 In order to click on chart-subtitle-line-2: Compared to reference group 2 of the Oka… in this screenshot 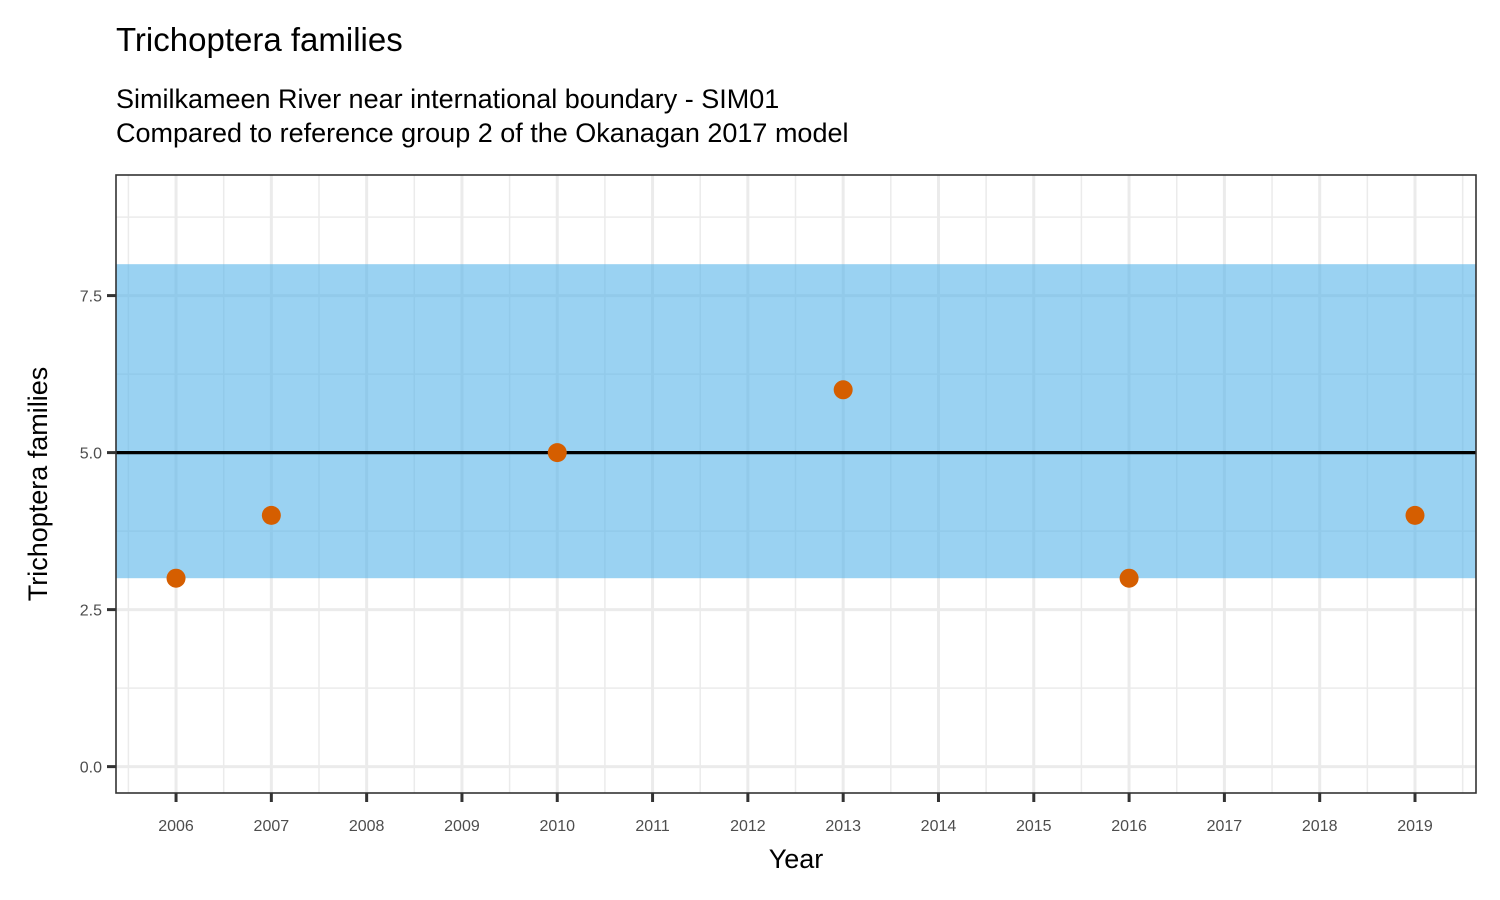, I will do `click(482, 133)`.